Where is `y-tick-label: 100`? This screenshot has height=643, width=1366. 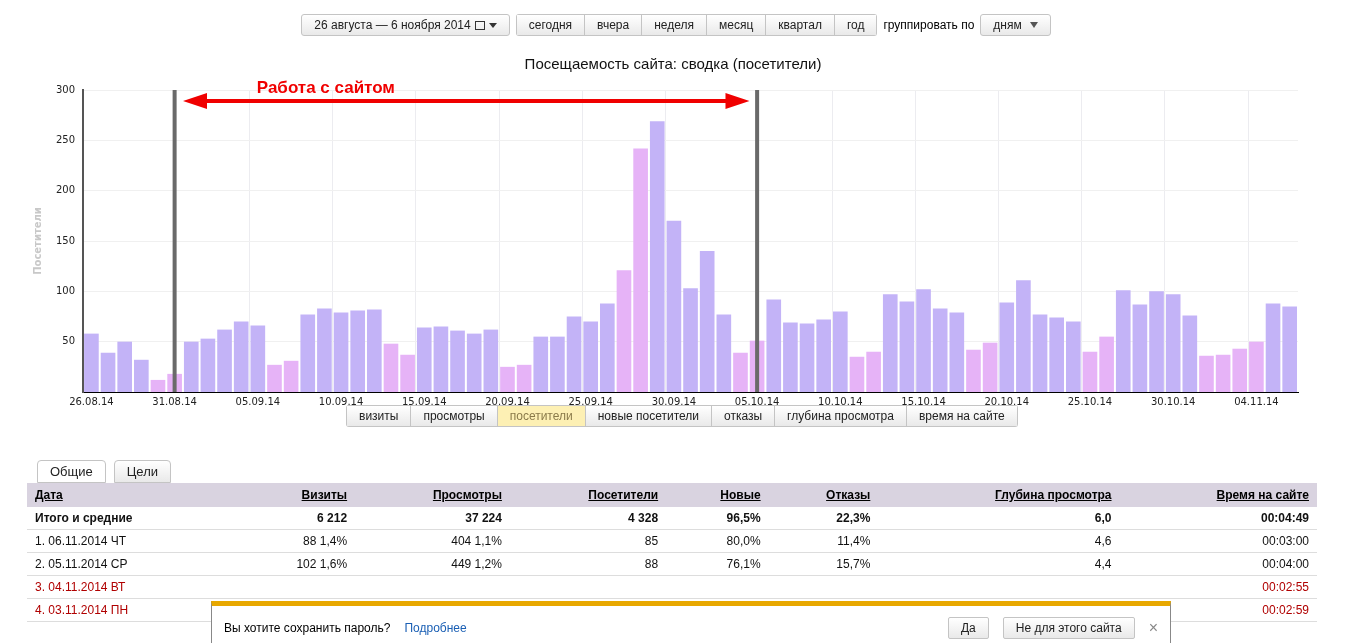 y-tick-label: 100 is located at coordinates (65, 290).